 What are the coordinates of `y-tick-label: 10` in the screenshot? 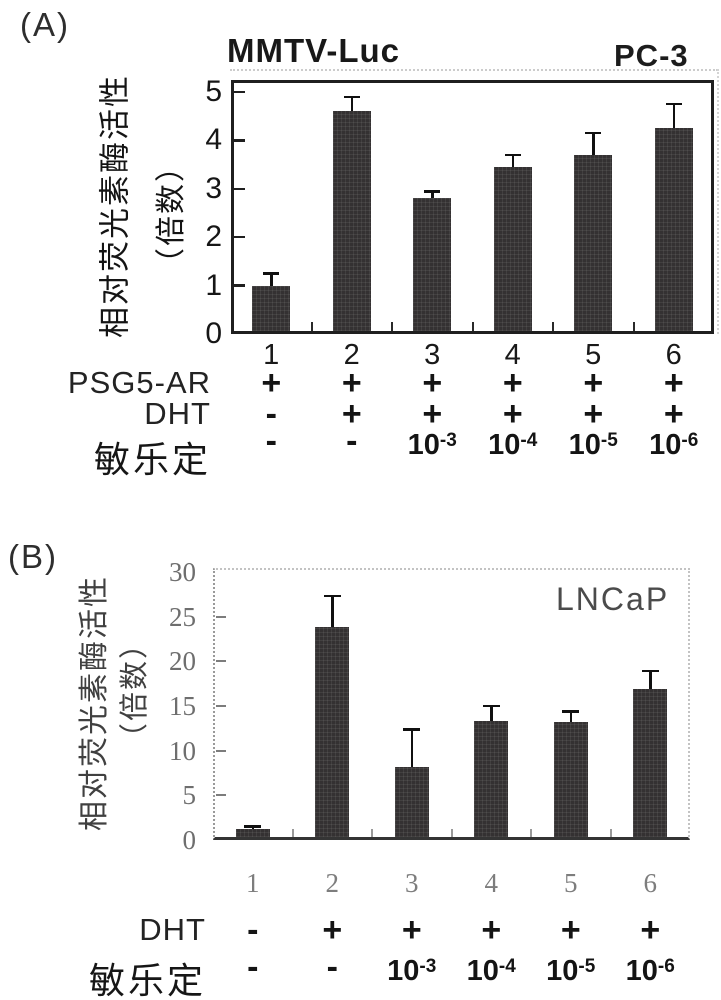 It's located at (182, 750).